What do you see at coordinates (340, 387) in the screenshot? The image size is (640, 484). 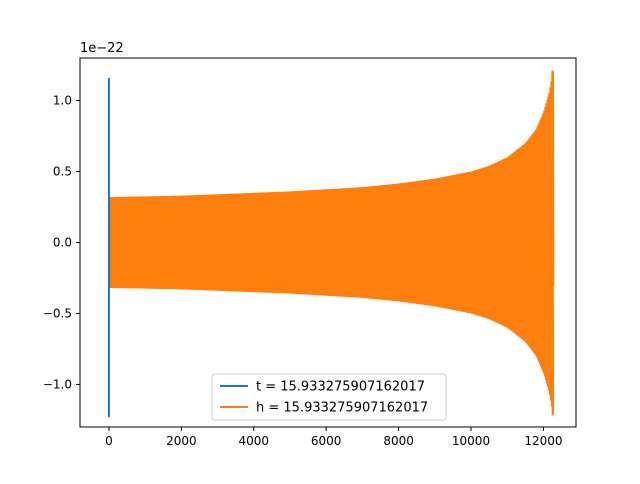 I see `legend-label: t = 15.933275907162017` at bounding box center [340, 387].